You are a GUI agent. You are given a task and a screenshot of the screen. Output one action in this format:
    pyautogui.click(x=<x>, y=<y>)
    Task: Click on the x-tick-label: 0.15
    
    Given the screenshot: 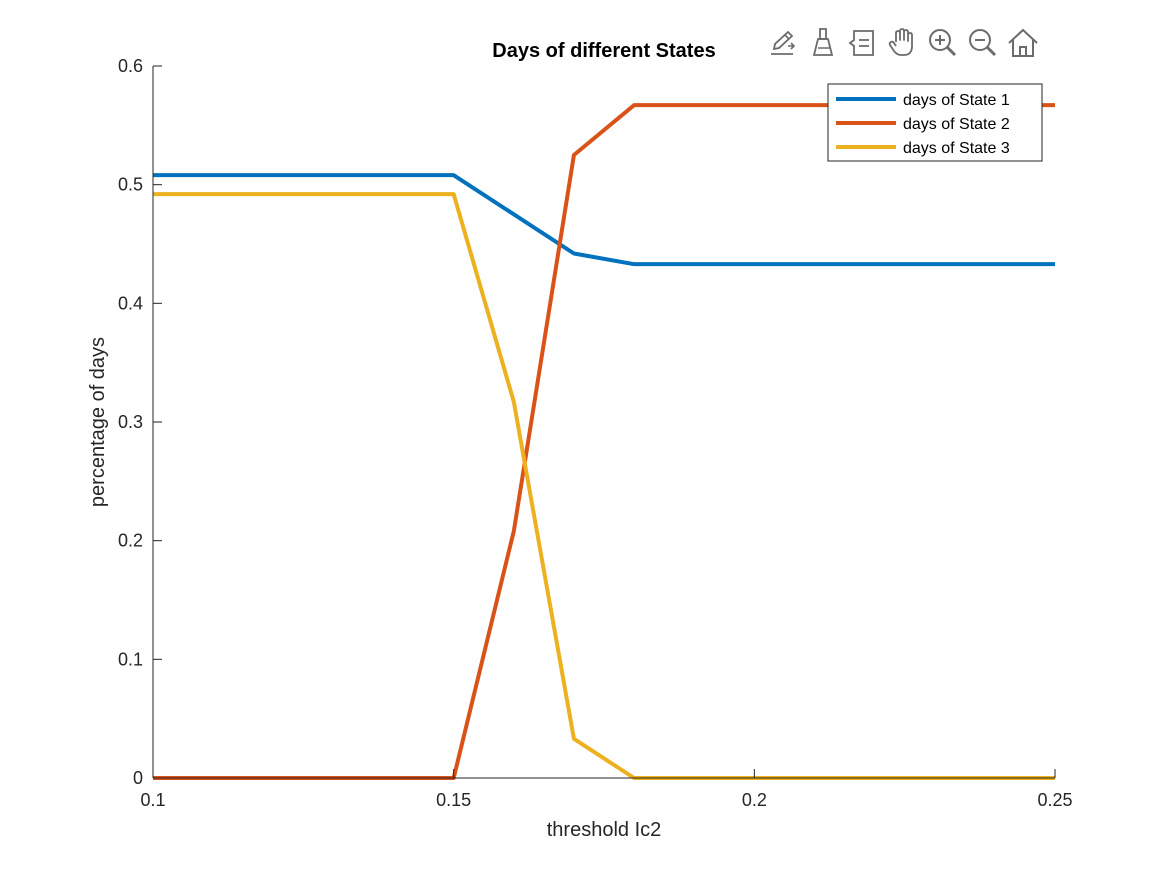 What is the action you would take?
    pyautogui.click(x=453, y=800)
    